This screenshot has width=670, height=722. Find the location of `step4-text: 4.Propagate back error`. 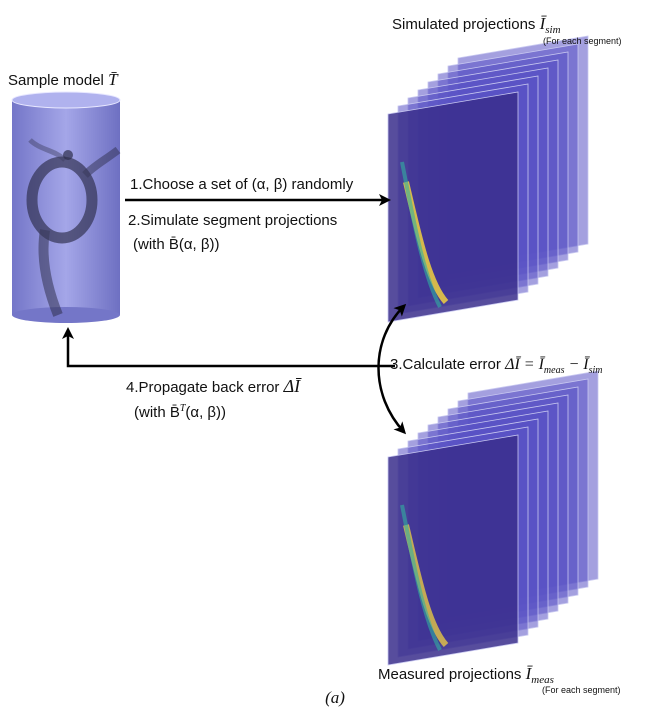

step4-text: 4.Propagate back error is located at coordinates (203, 387).